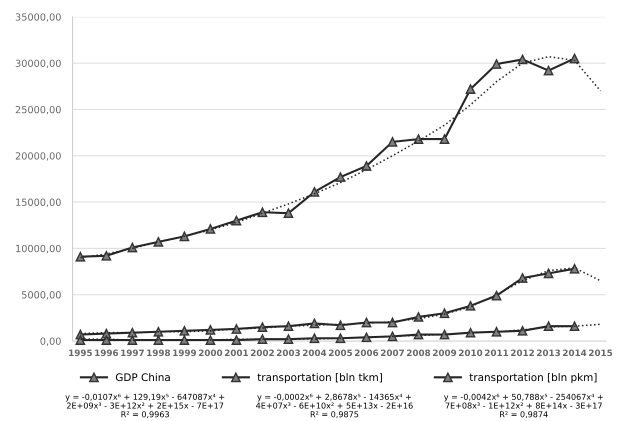 This screenshot has width=631, height=421. I want to click on x-tick-label: 1996, so click(106, 353).